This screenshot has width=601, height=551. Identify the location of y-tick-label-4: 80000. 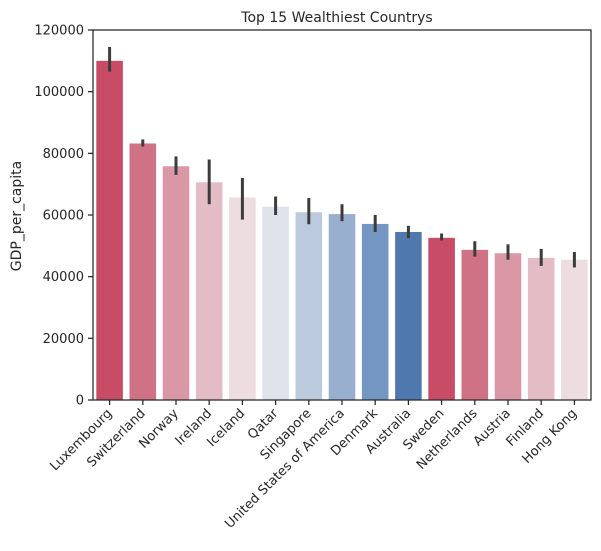
(63, 154).